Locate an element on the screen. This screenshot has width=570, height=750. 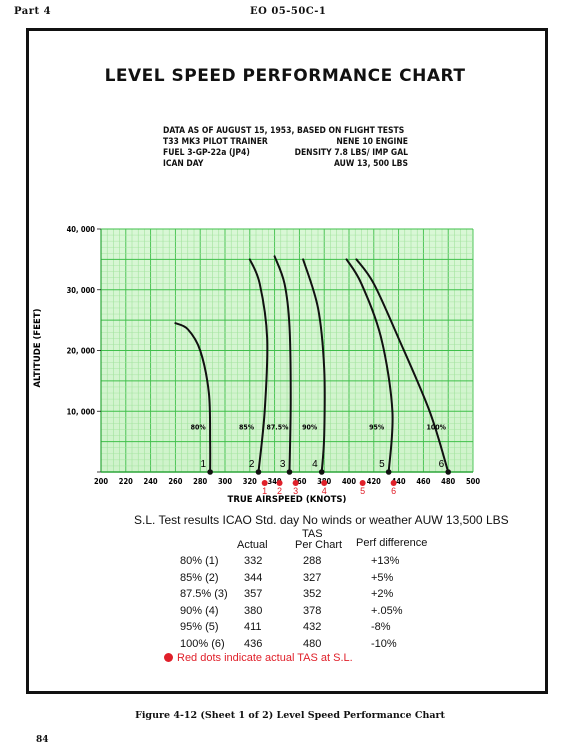
red-dot-legend-note: Red dots indicate actual TAS at S.L. is located at coordinates (258, 658).